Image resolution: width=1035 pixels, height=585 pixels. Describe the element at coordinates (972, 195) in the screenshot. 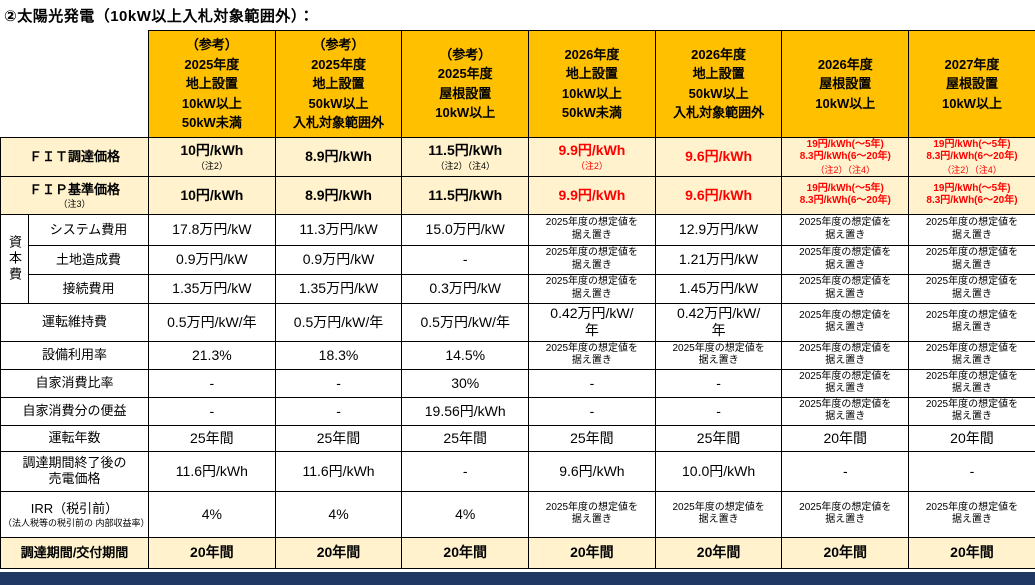

I see `cell-fip-price-col7: 19円/kWh(～5年) 8.3円/kWh(6～20年)` at that location.